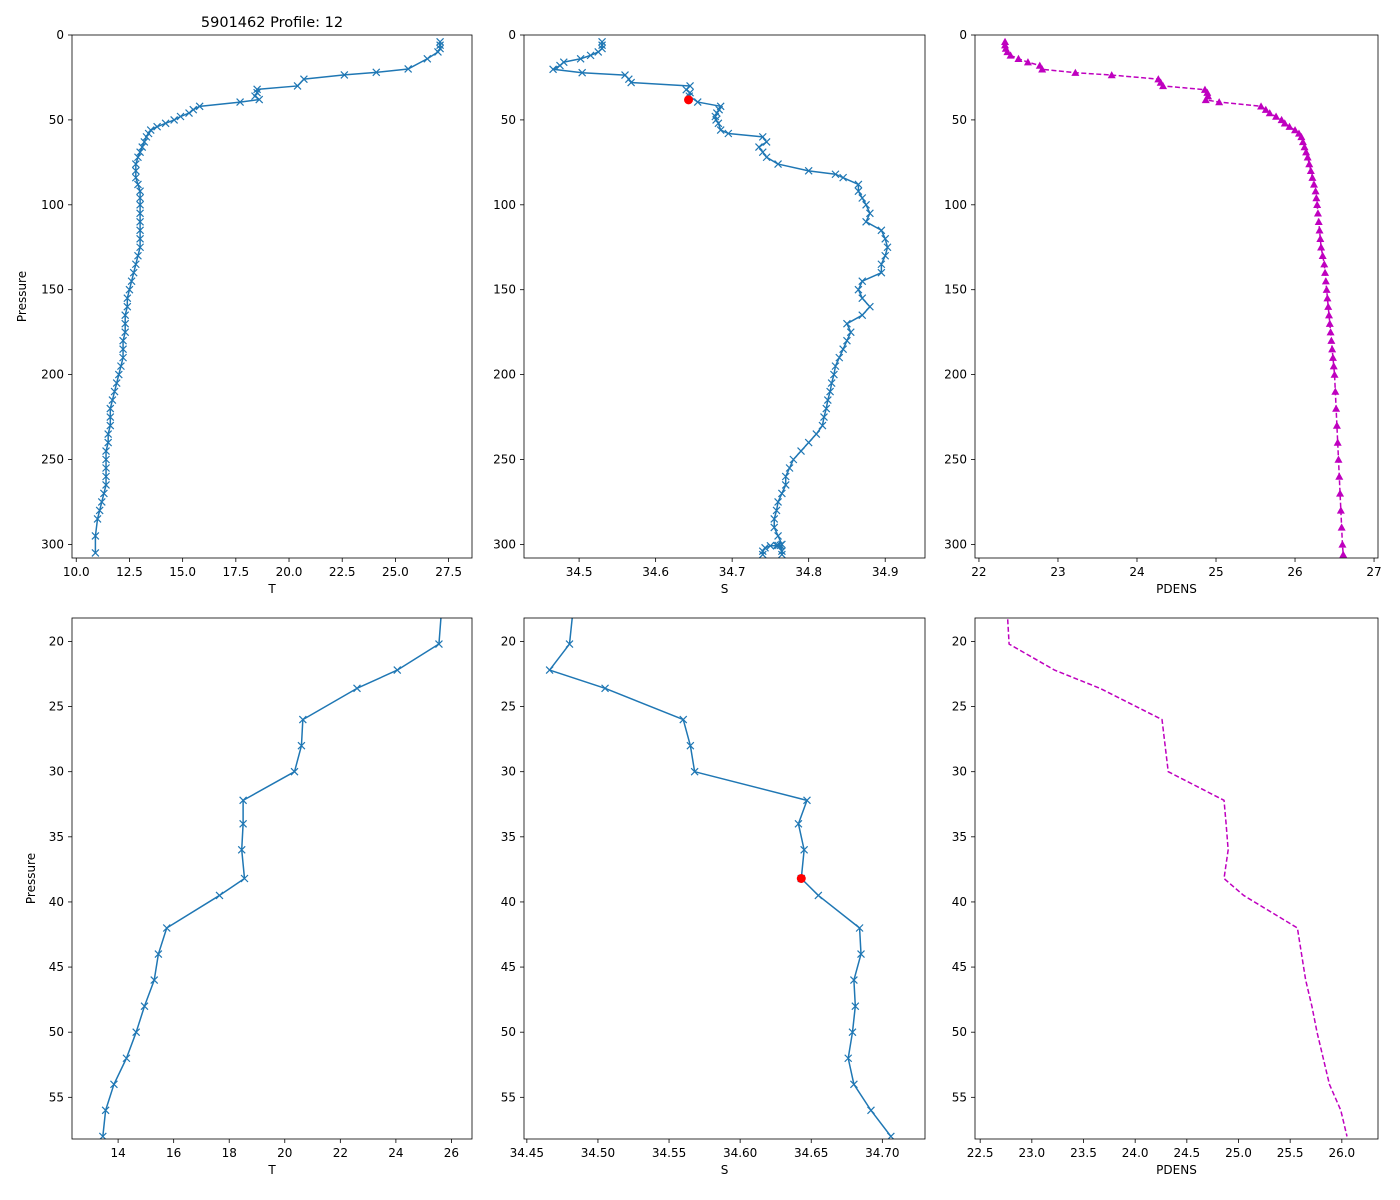  I want to click on highlight-point, so click(801, 878).